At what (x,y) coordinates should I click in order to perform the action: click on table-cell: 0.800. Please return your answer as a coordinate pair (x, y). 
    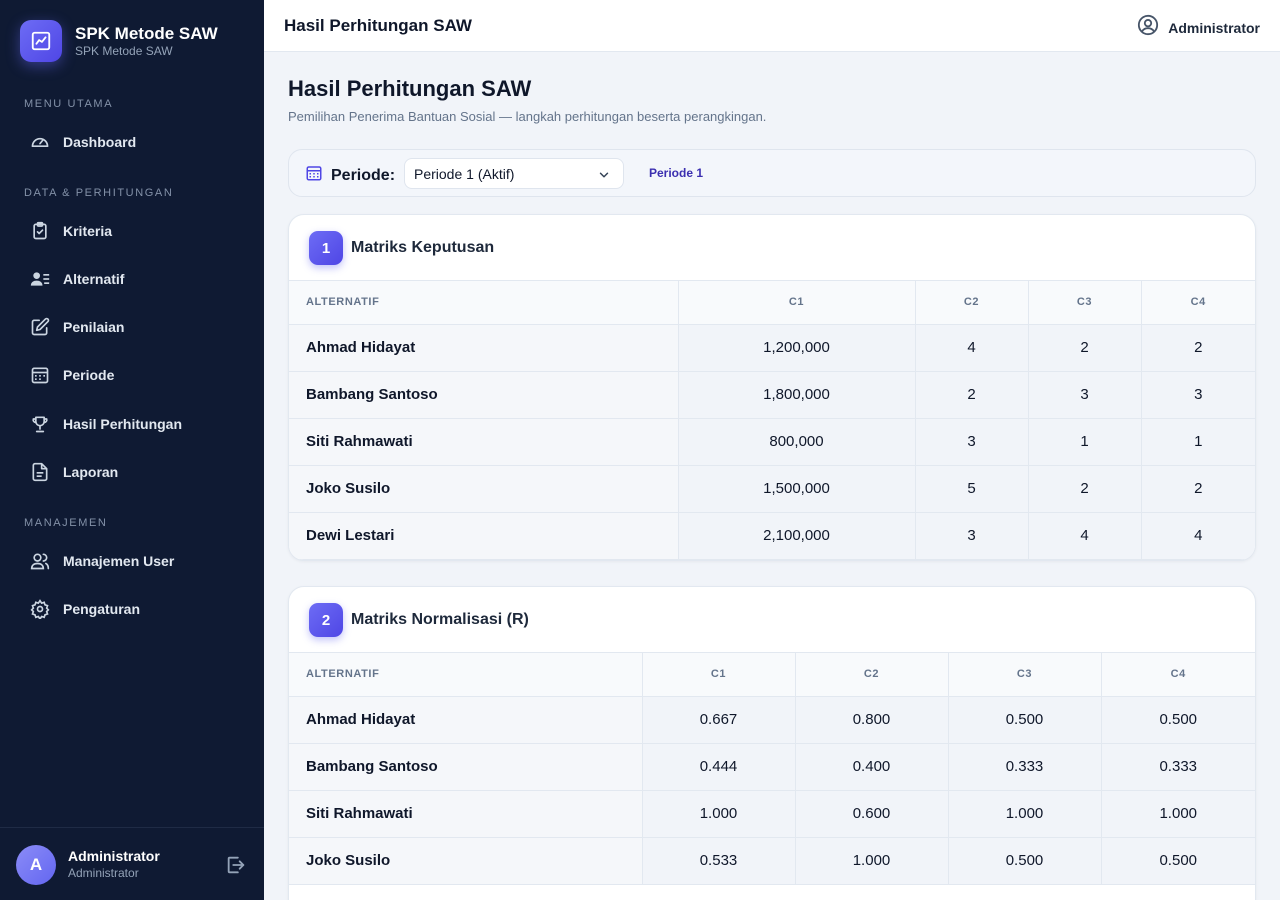
    Looking at the image, I should click on (872, 720).